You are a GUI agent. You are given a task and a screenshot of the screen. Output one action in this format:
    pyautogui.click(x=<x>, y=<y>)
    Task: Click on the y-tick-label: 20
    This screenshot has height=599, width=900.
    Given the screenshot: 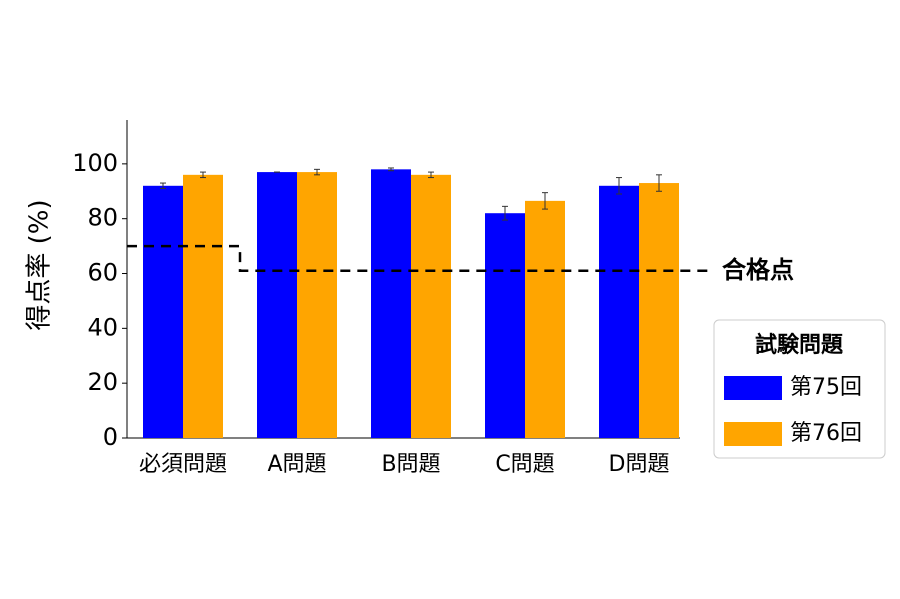 What is the action you would take?
    pyautogui.click(x=102, y=382)
    